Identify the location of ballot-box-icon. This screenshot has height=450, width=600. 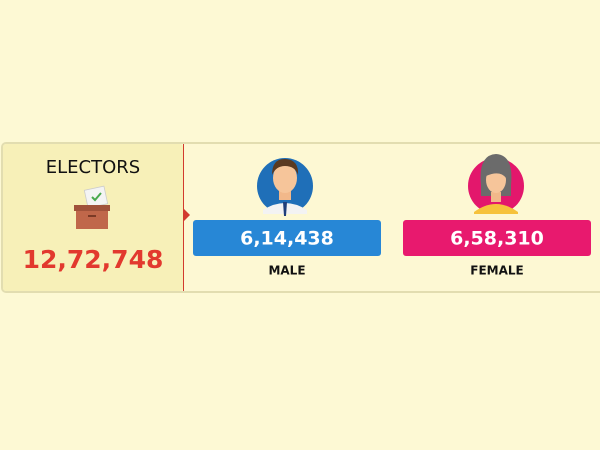
(92, 207).